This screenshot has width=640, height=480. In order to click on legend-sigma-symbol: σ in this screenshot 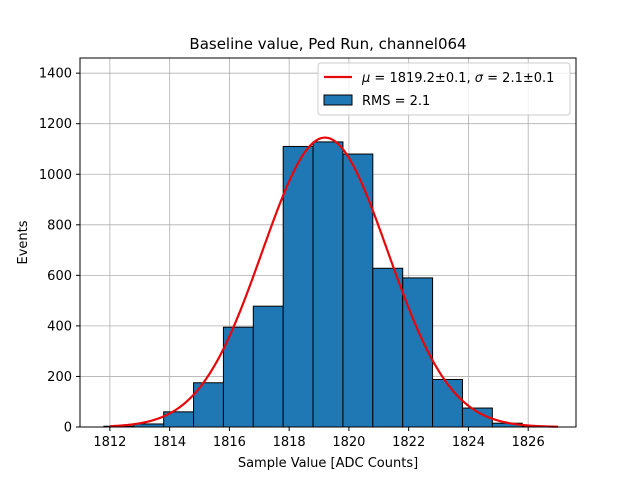, I will do `click(479, 78)`.